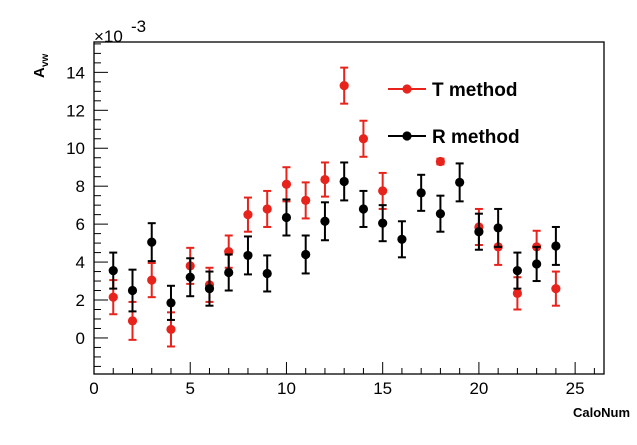 Image resolution: width=637 pixels, height=445 pixels. Describe the element at coordinates (286, 388) in the screenshot. I see `x-tick-label: 10` at that location.